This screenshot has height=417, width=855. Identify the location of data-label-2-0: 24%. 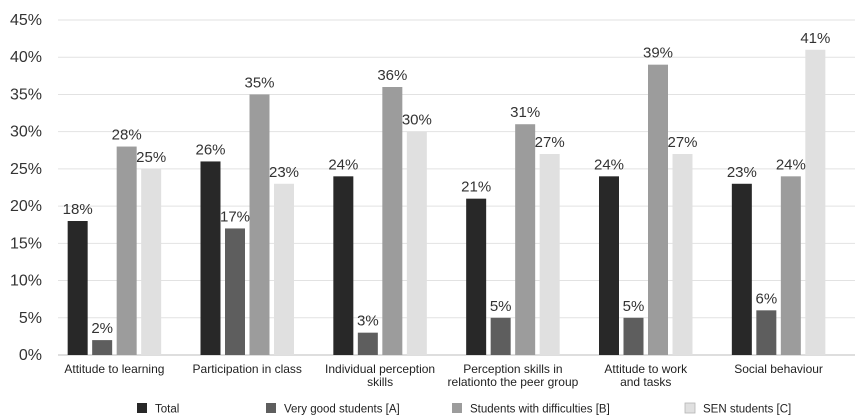
(343, 164).